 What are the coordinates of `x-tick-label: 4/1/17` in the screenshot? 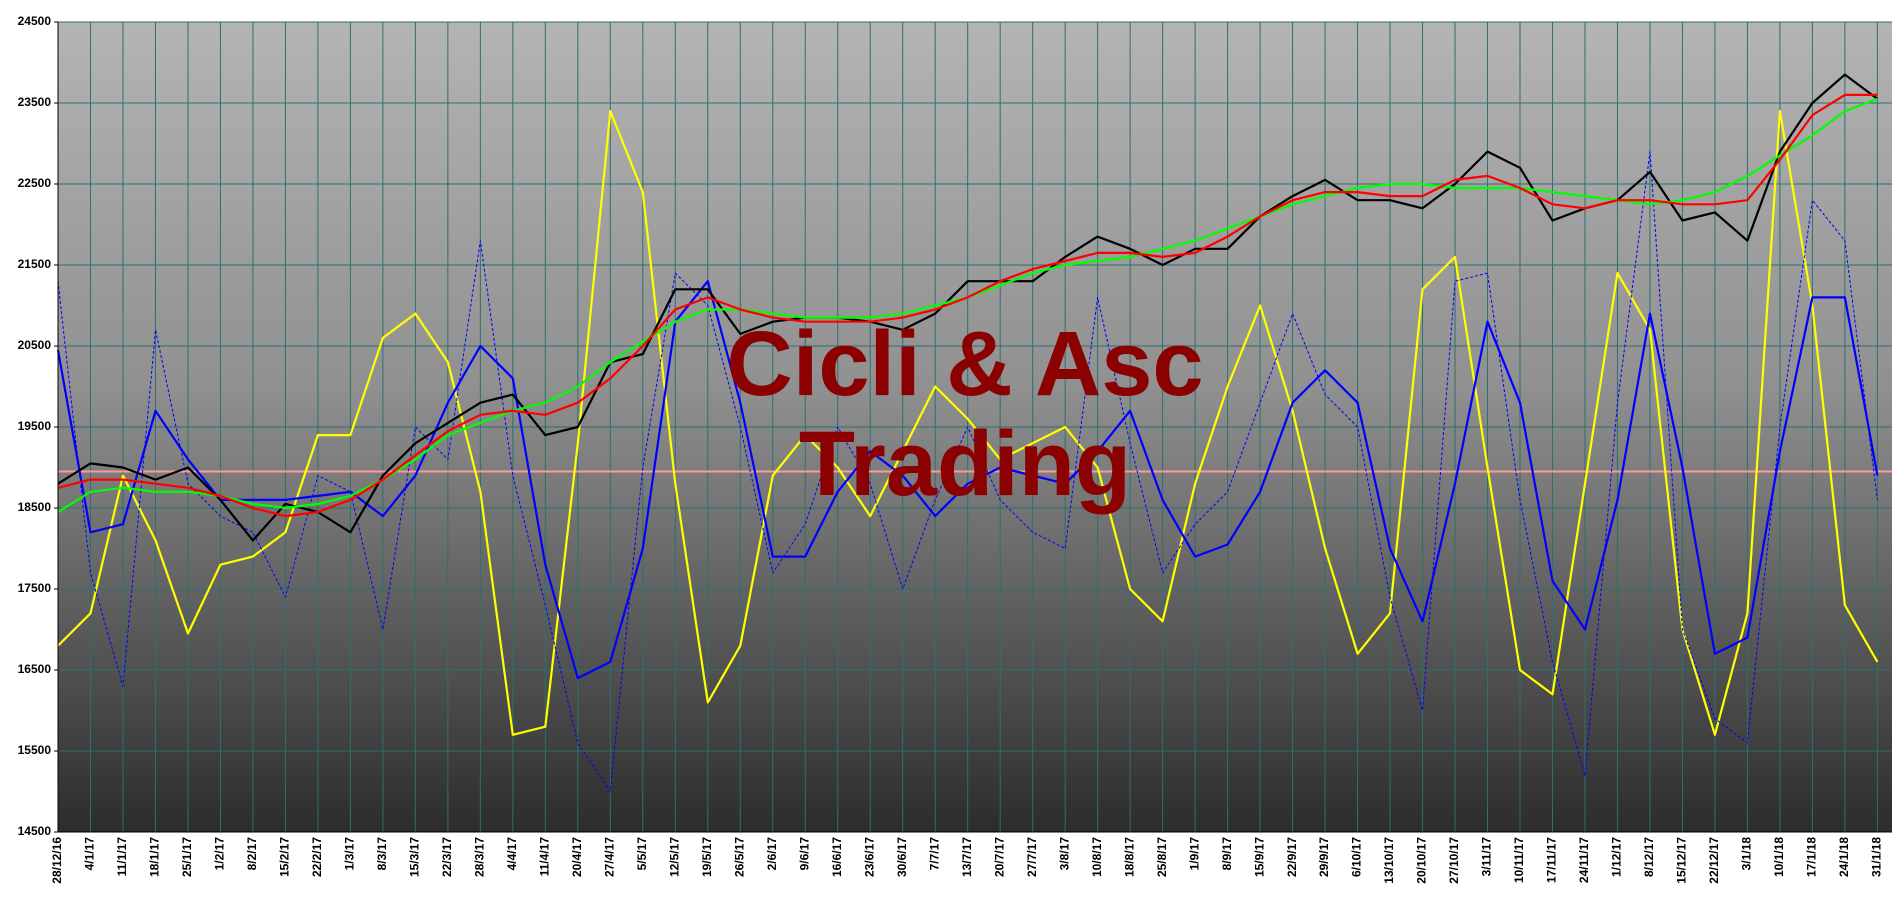 It's located at (90, 854).